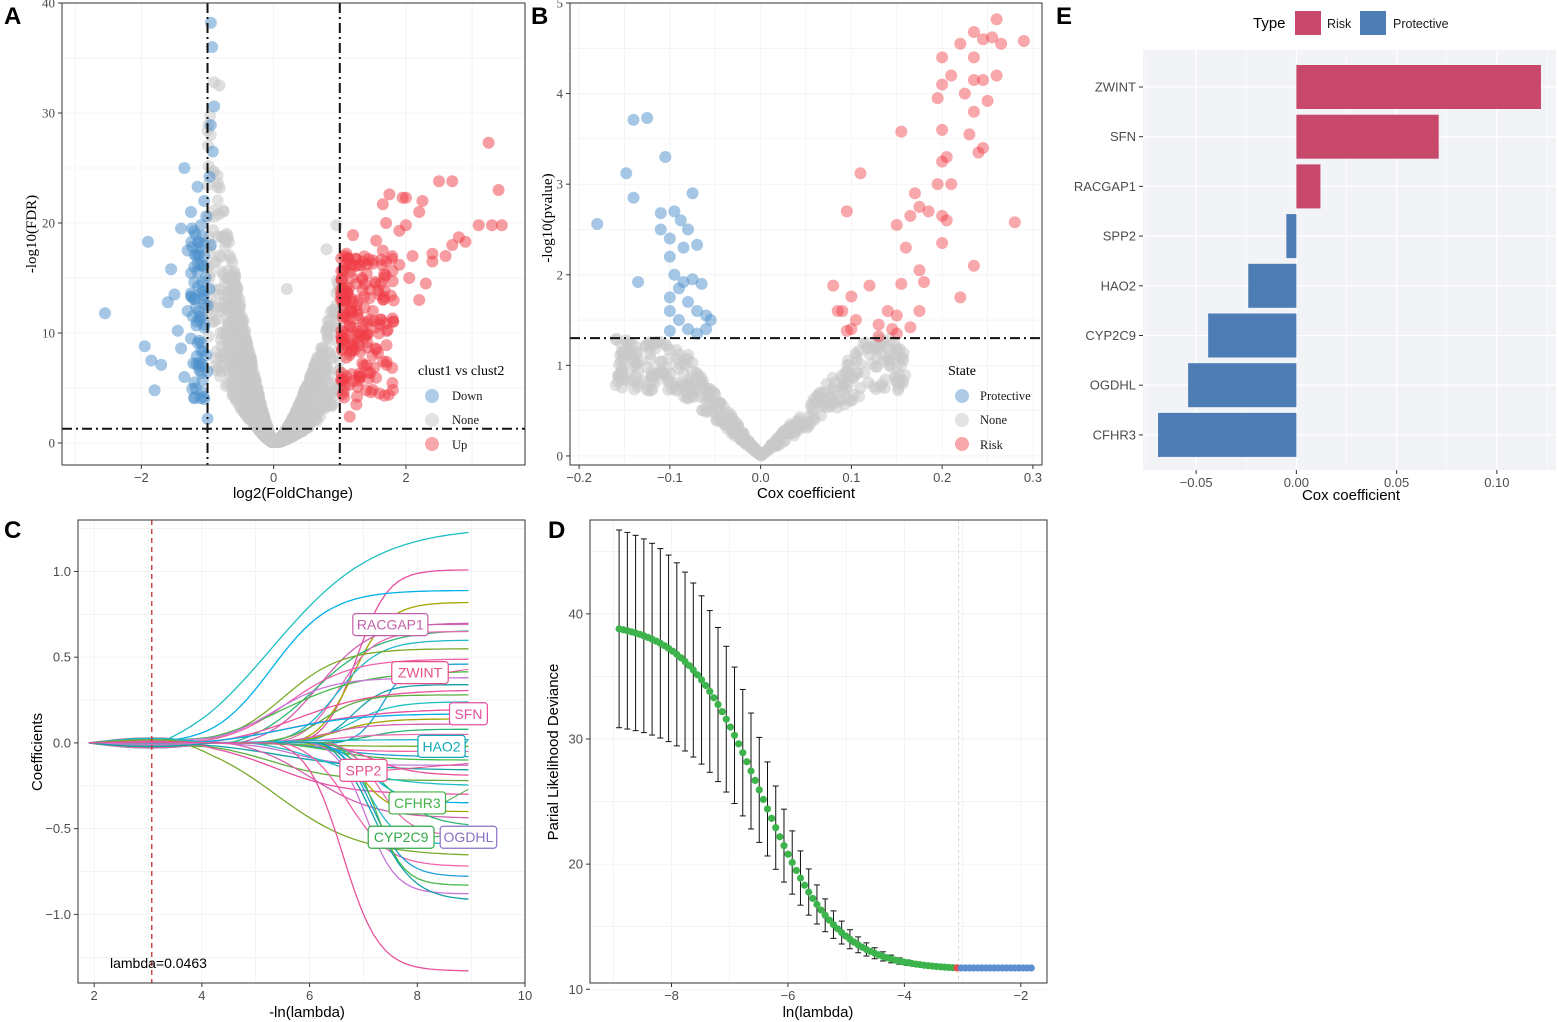  I want to click on legend-label-up: Up, so click(459, 445).